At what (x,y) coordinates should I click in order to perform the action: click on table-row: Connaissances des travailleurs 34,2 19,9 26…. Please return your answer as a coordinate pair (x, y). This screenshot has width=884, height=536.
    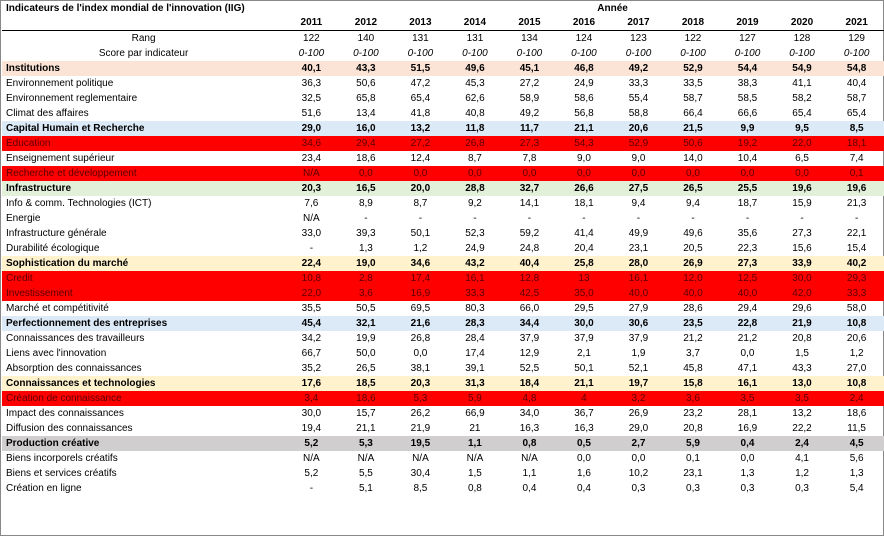
    Looking at the image, I should click on (443, 338).